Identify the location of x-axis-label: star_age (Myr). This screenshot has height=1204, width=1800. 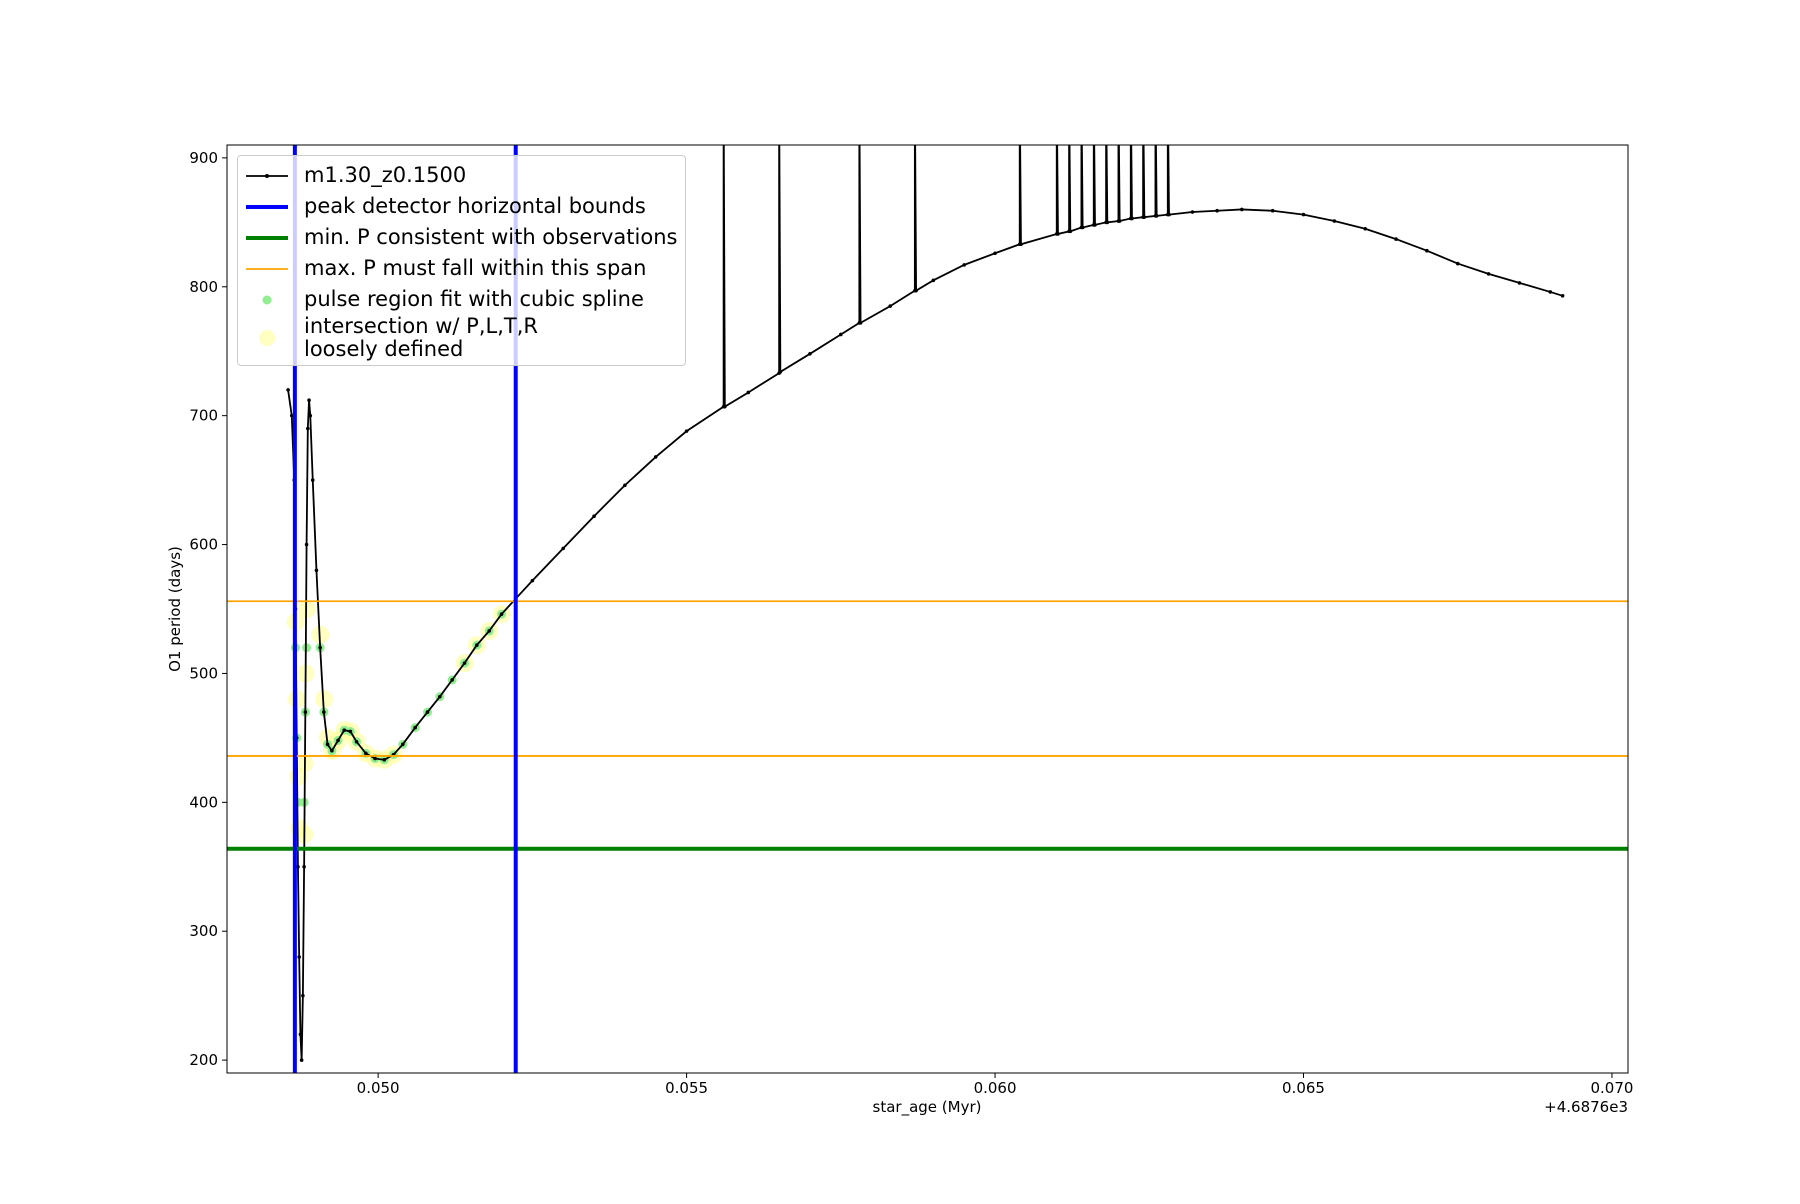
(927, 1107).